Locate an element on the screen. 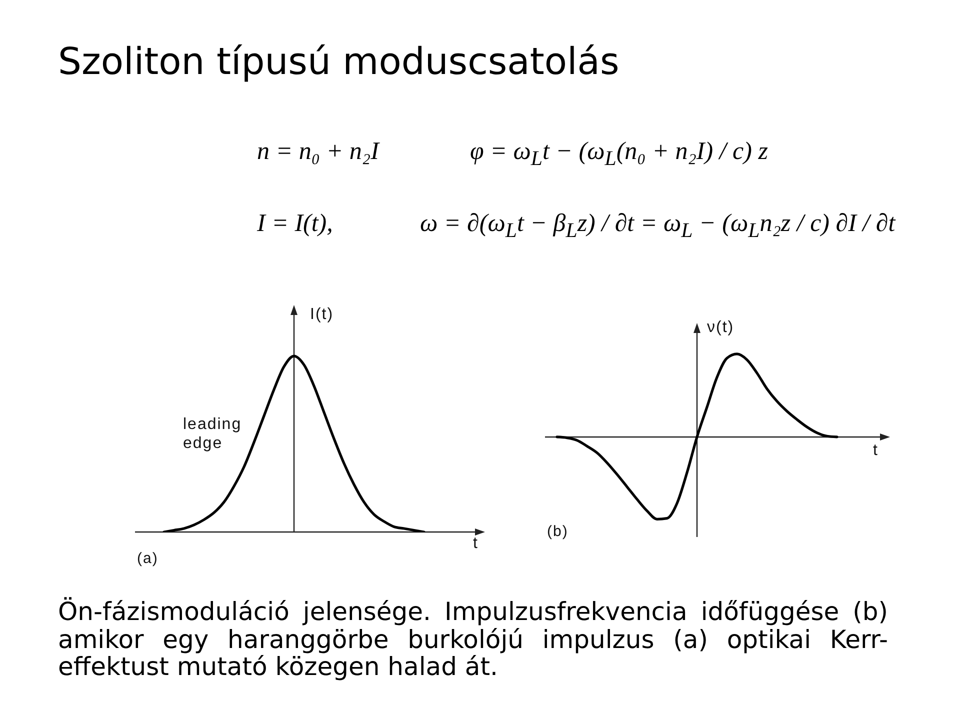 The image size is (960, 720). text: n = n₀ + n₂I is located at coordinates (318, 152).